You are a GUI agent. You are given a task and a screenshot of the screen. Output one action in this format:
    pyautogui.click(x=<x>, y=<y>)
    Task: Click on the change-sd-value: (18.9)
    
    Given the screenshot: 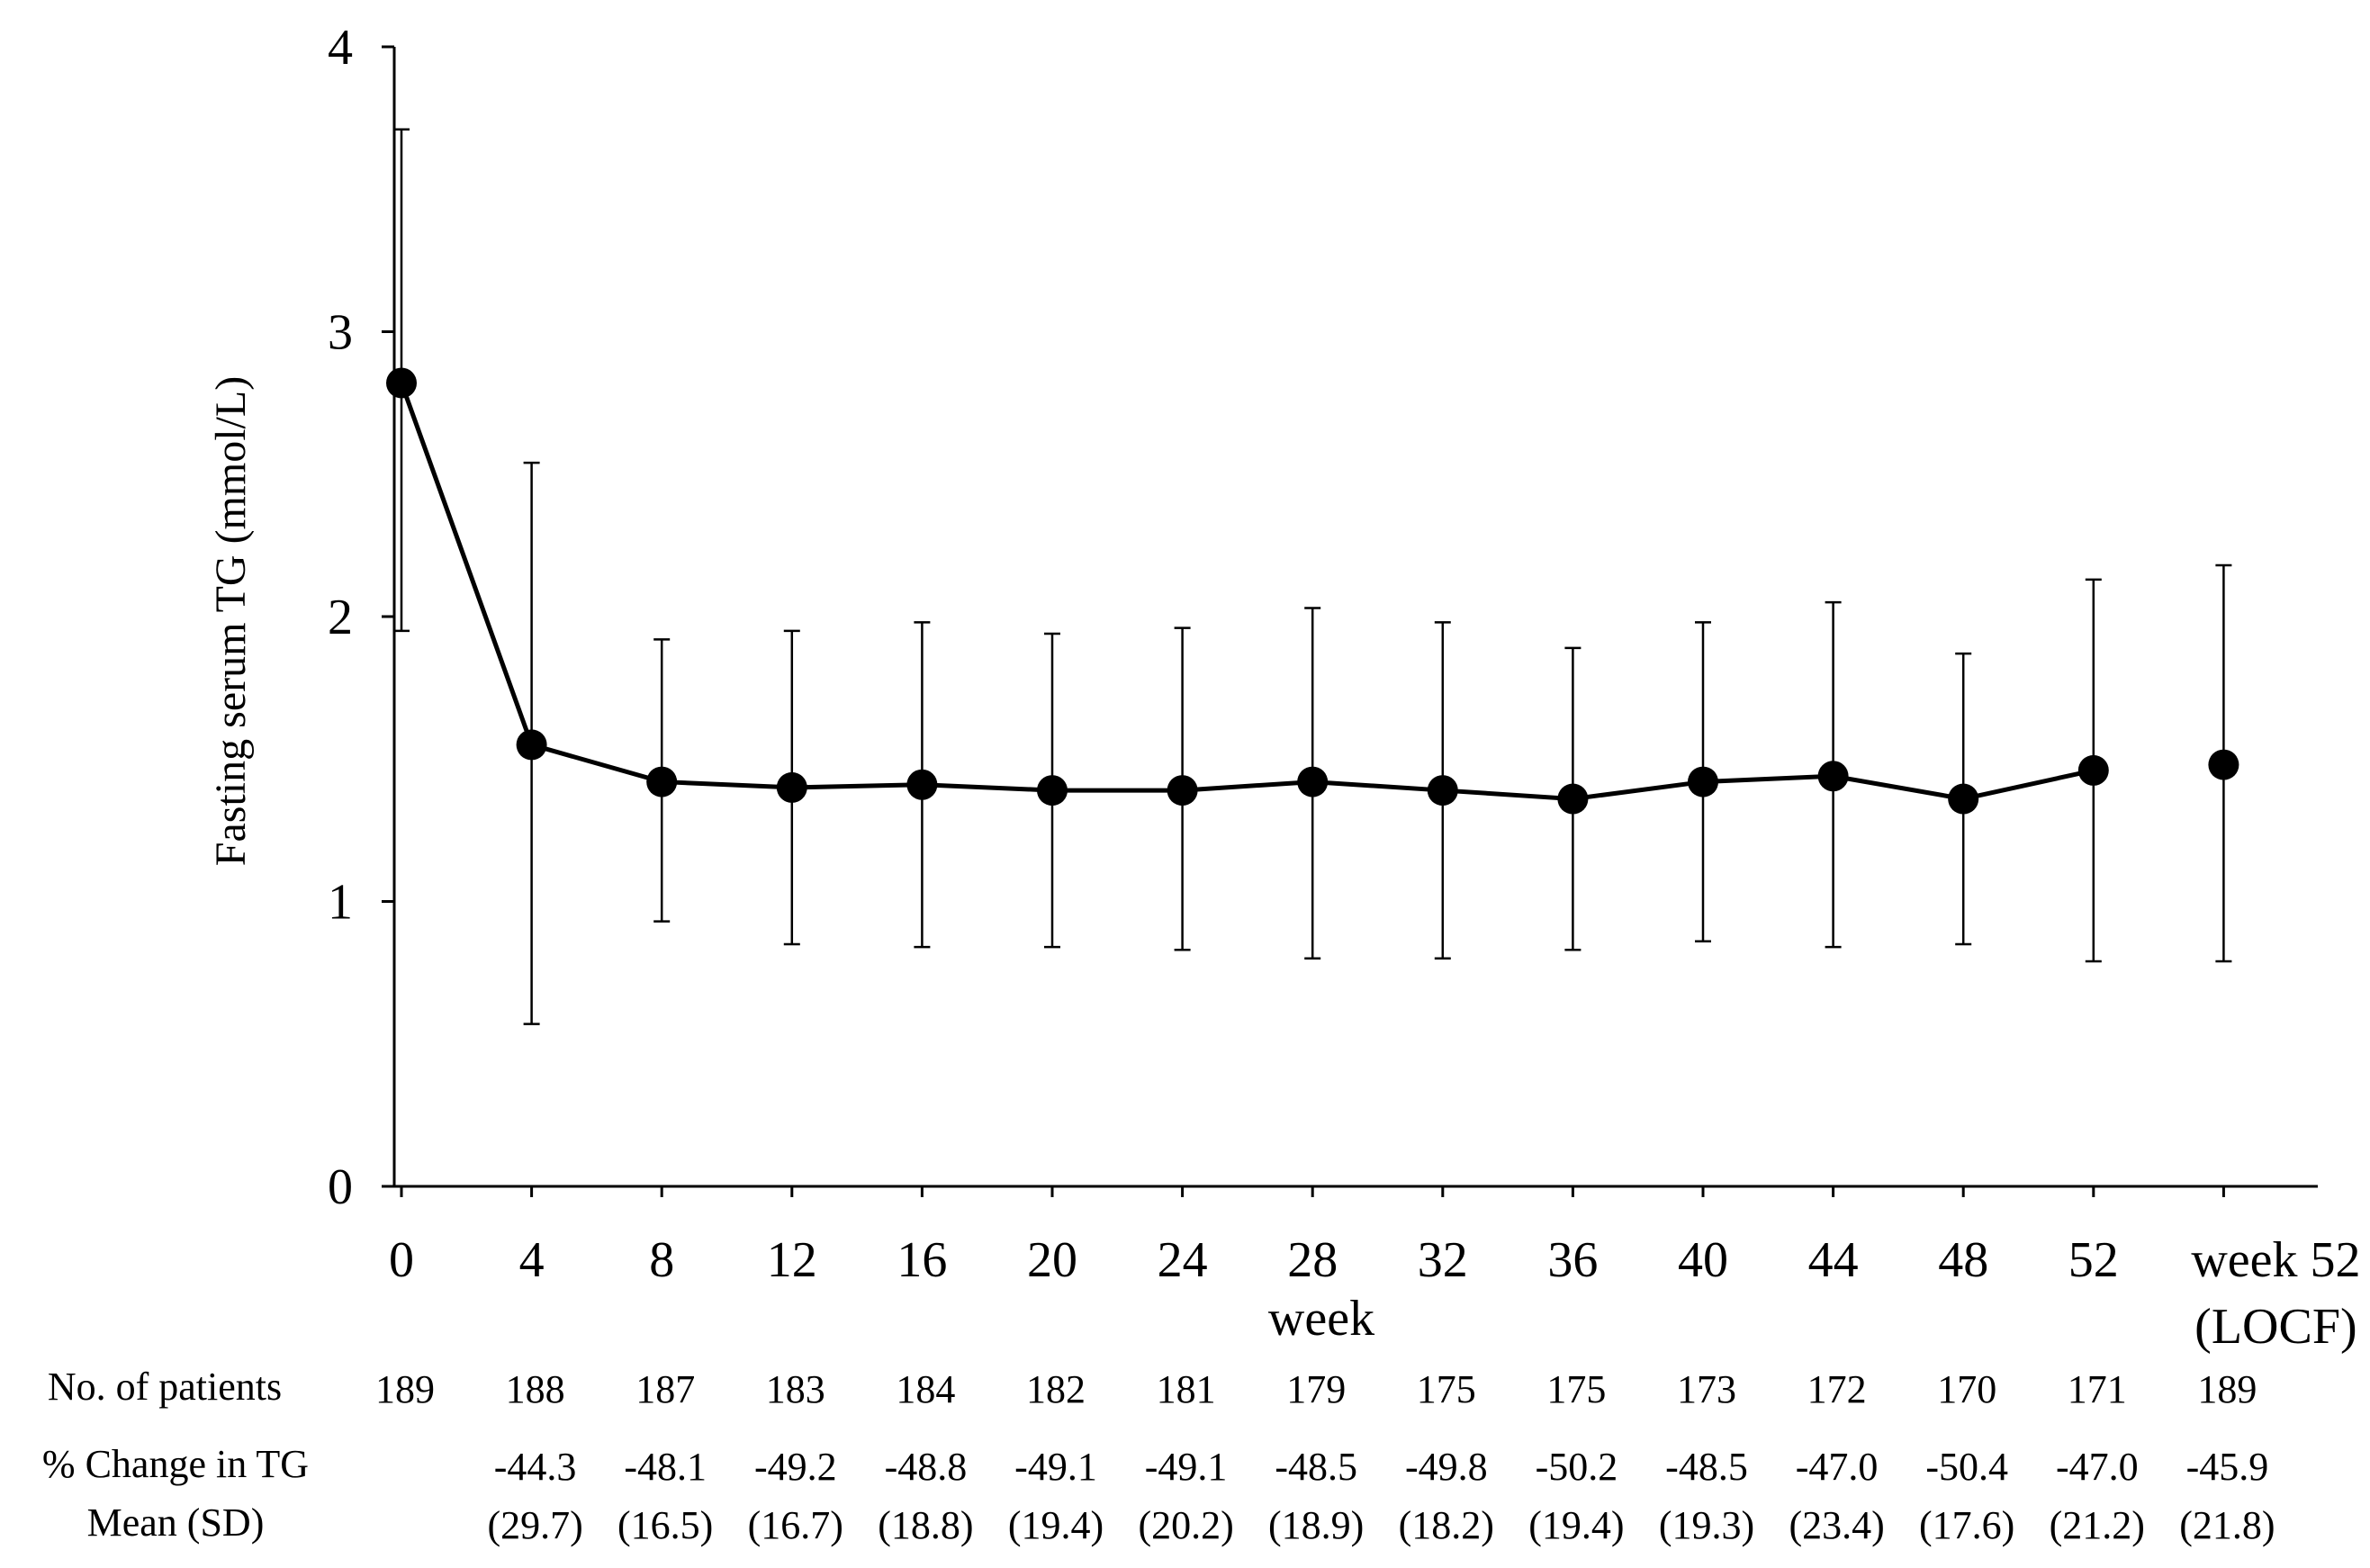 What is the action you would take?
    pyautogui.click(x=1316, y=1525)
    